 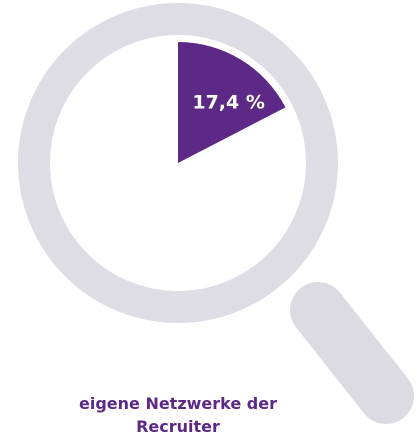 What do you see at coordinates (352, 353) in the screenshot?
I see `magnifier-handle` at bounding box center [352, 353].